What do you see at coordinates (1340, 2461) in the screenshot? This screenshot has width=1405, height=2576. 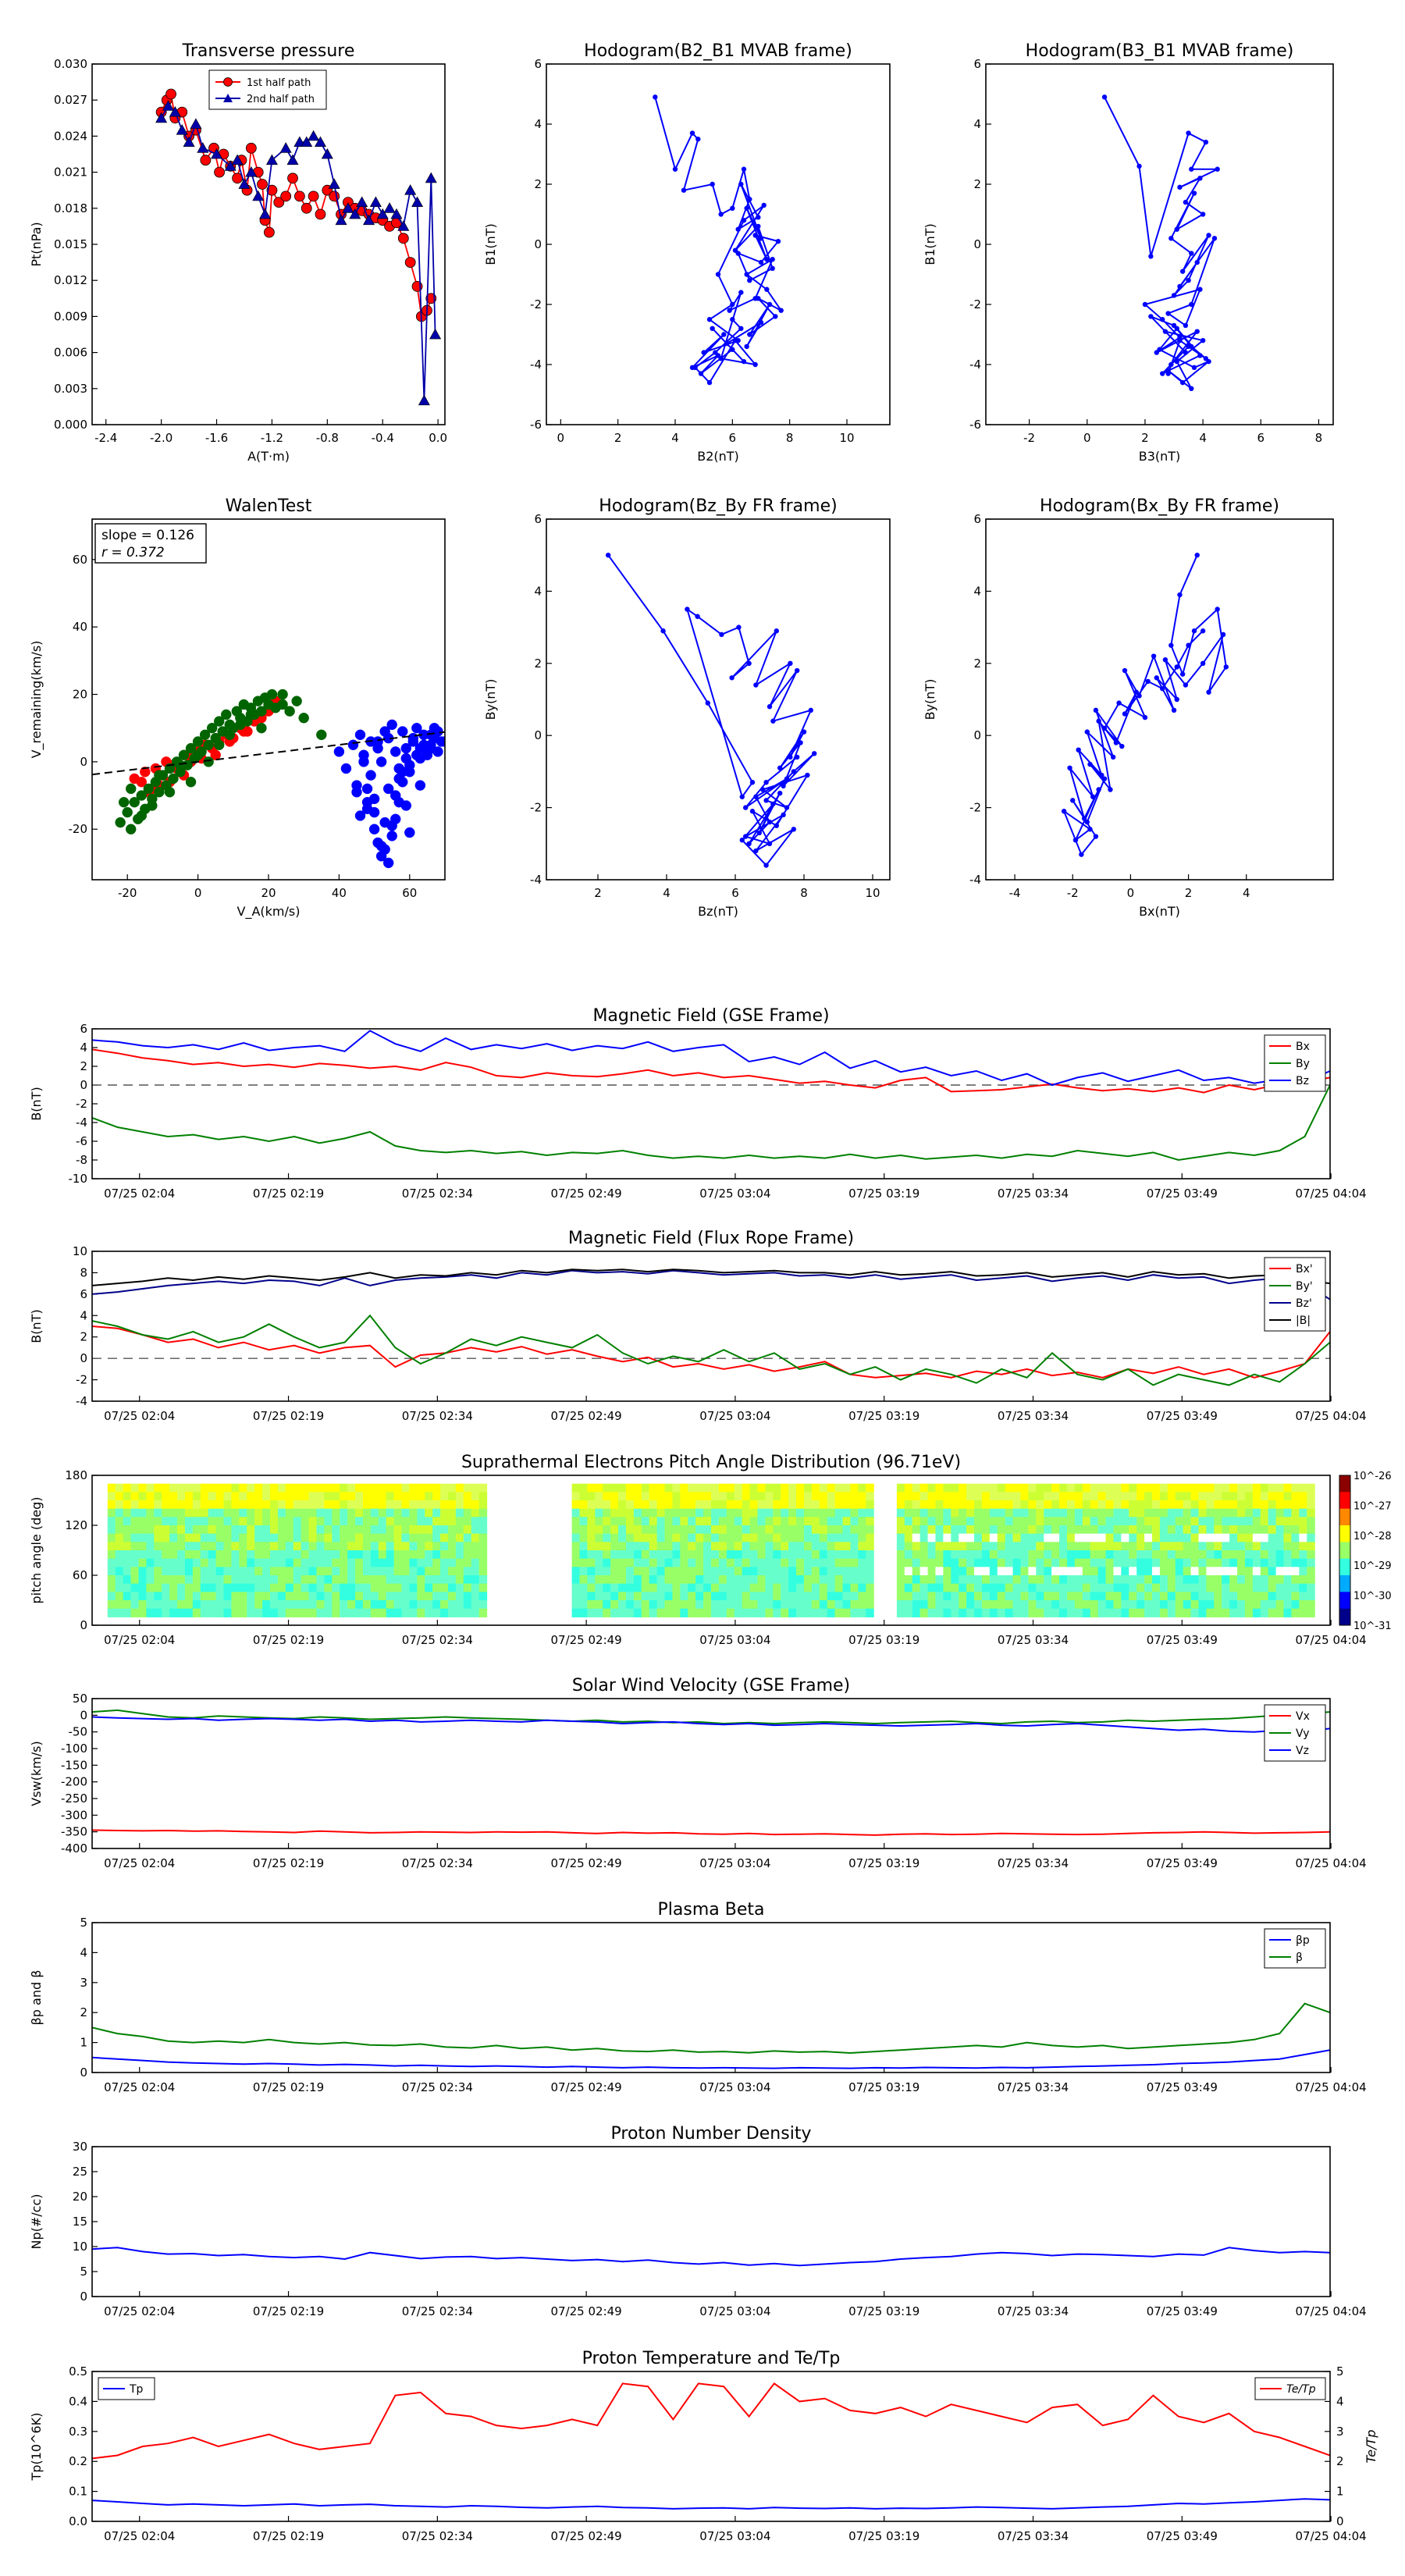 I see `tp-ytick-label-right: 2` at bounding box center [1340, 2461].